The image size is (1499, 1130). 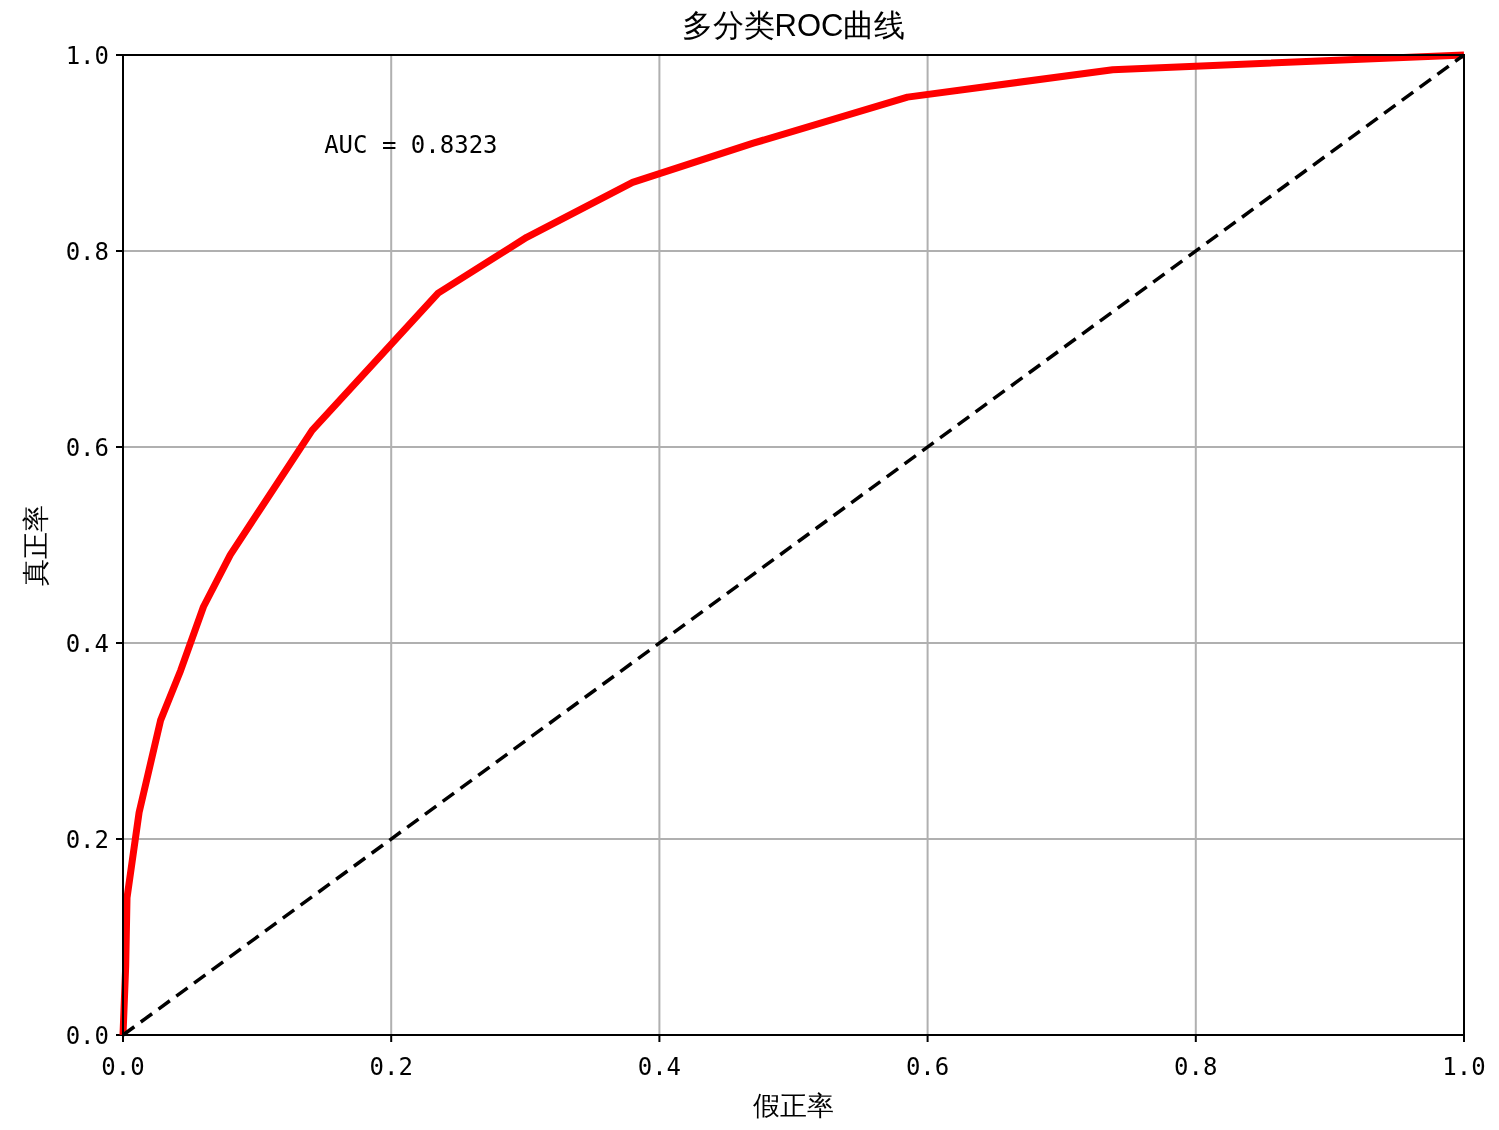 I want to click on x-axis-title: 假正率, so click(x=793, y=1106).